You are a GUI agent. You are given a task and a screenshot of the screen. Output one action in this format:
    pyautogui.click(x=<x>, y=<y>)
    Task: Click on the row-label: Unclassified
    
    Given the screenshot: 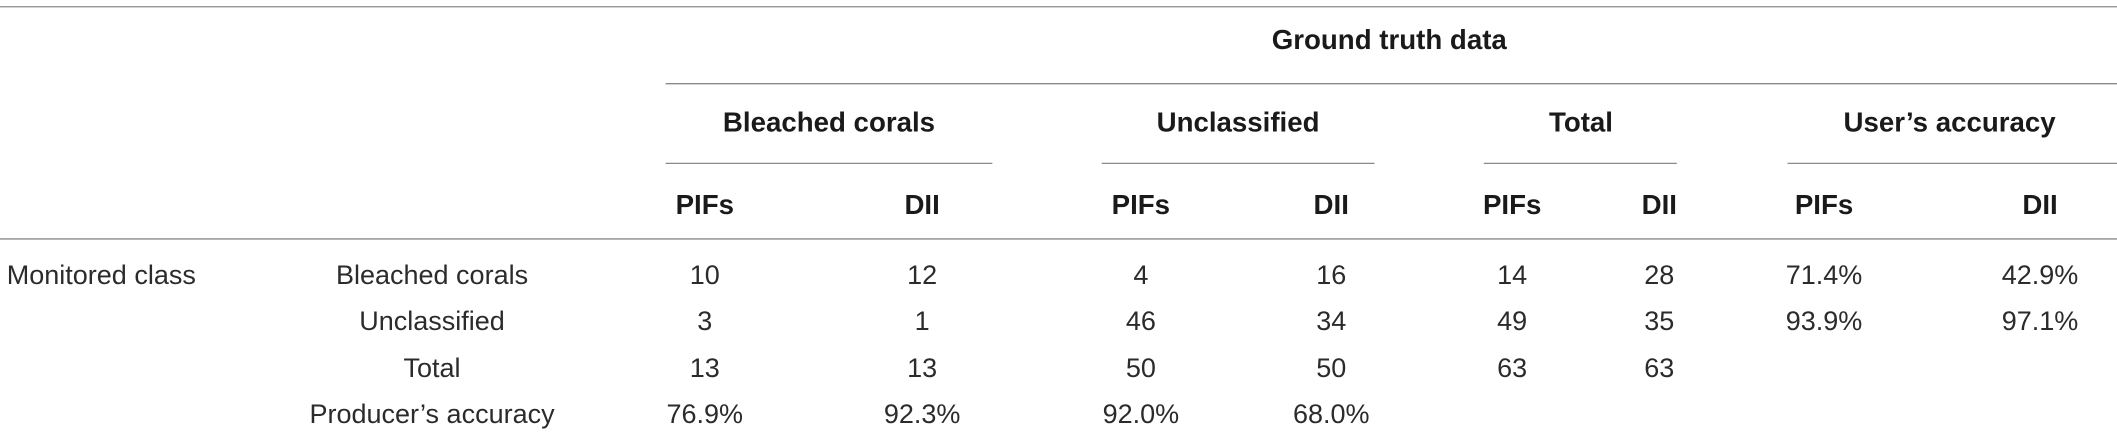 What is the action you would take?
    pyautogui.click(x=432, y=321)
    